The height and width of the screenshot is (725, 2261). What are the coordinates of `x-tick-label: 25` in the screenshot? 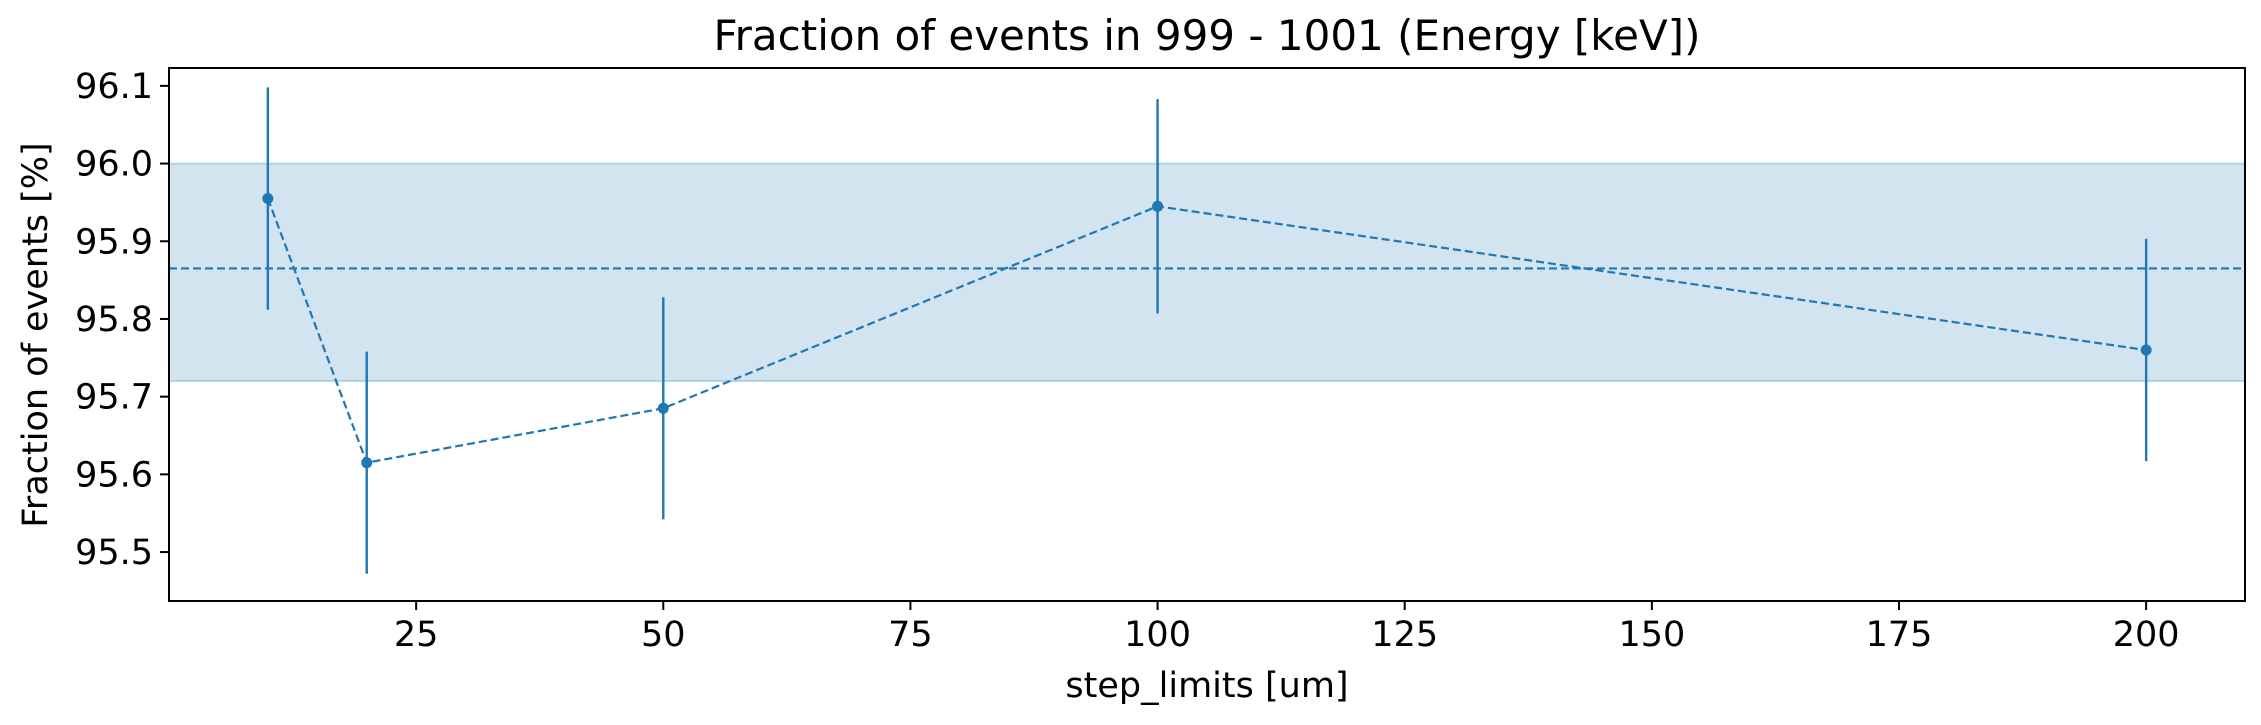 It's located at (416, 635).